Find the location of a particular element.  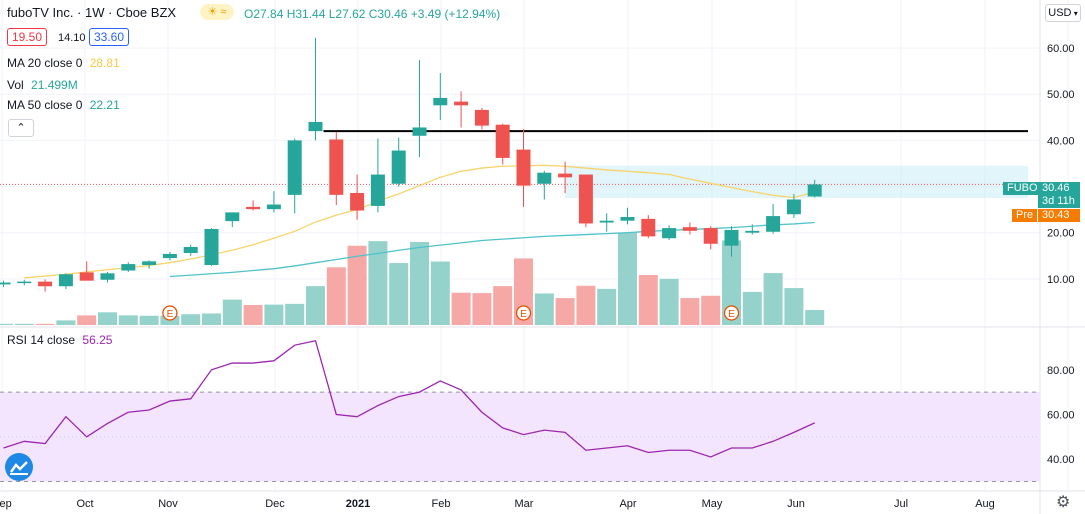

ma20-label: MA 20 close 0 is located at coordinates (45, 63).